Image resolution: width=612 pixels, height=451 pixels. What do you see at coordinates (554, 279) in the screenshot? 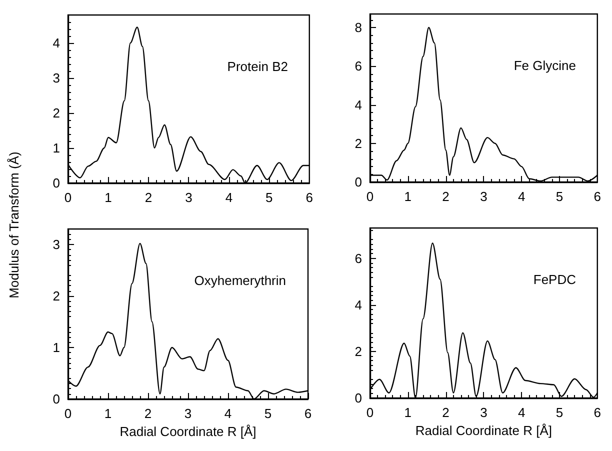
I see `annotation: FePDC` at bounding box center [554, 279].